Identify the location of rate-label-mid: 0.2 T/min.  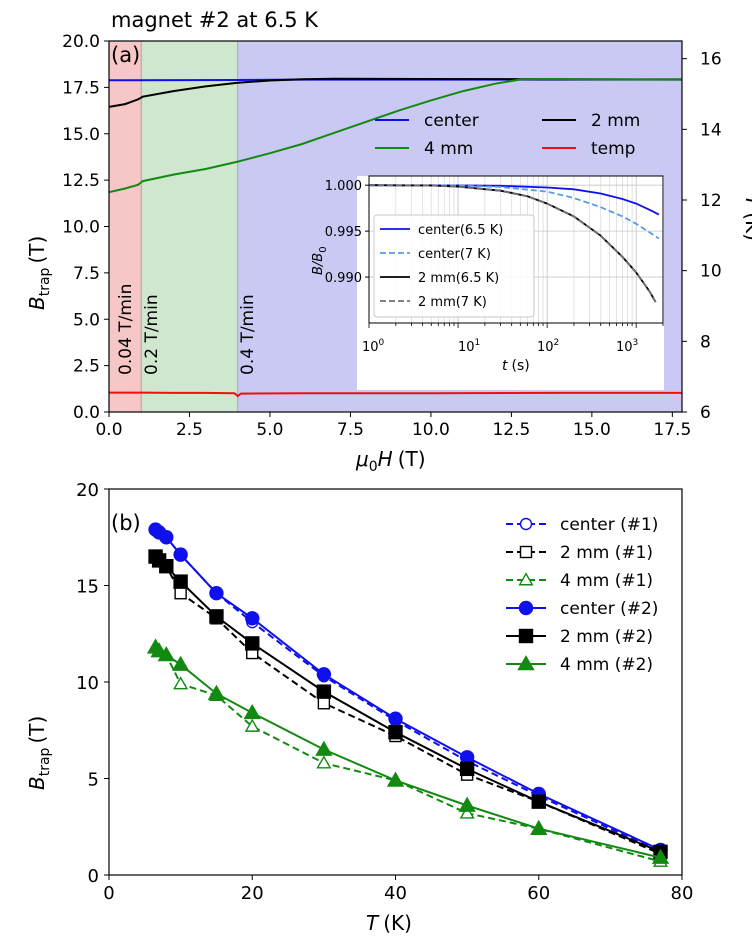
(152, 334).